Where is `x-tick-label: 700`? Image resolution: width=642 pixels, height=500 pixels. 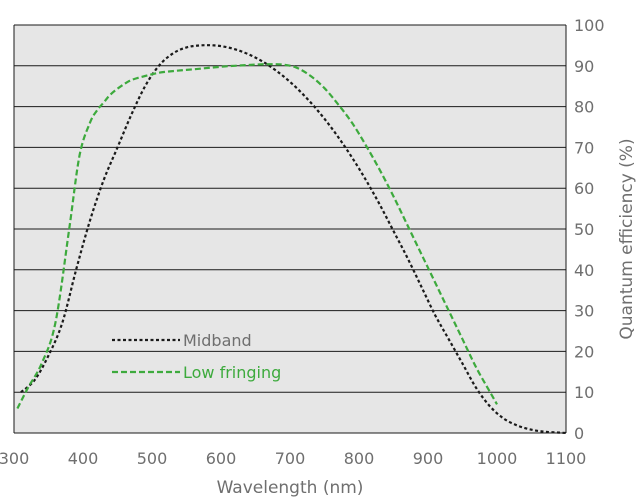 x-tick-label: 700 is located at coordinates (290, 458).